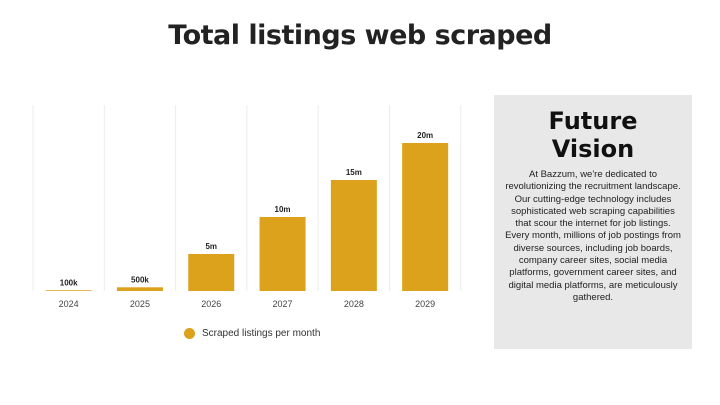 Image resolution: width=720 pixels, height=405 pixels. What do you see at coordinates (139, 289) in the screenshot?
I see `bar-2025` at bounding box center [139, 289].